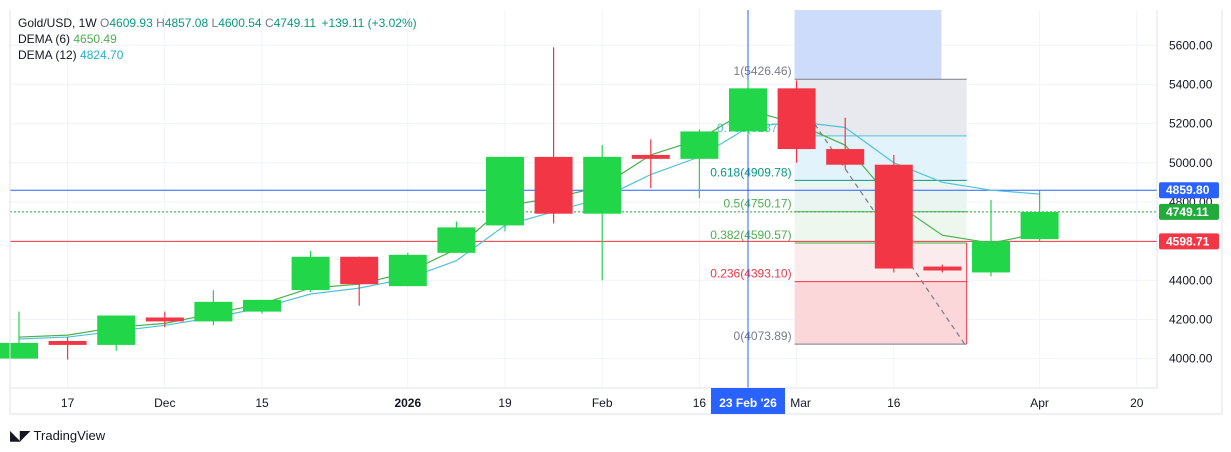  I want to click on fib-level-label: 0.5(4750.17), so click(758, 204).